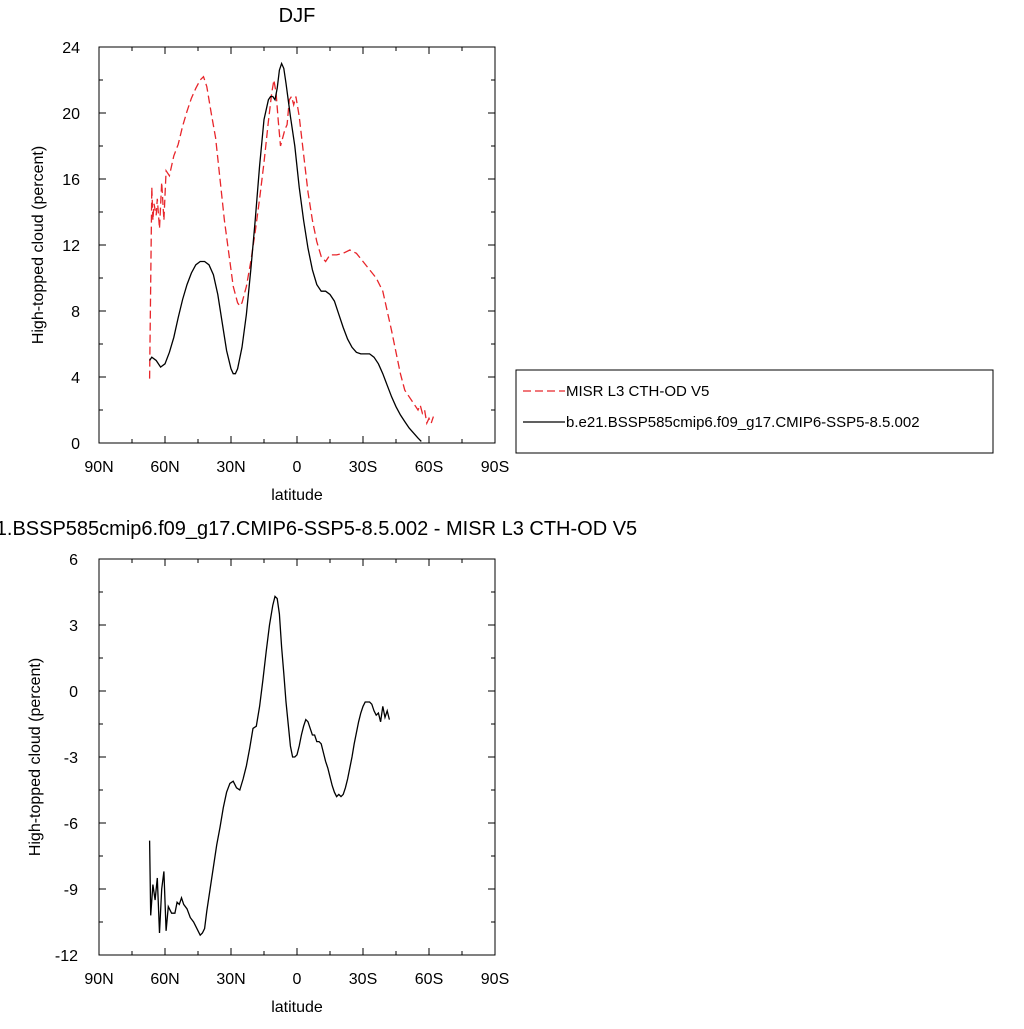  Describe the element at coordinates (71, 114) in the screenshot. I see `y-tick-label: 20` at that location.